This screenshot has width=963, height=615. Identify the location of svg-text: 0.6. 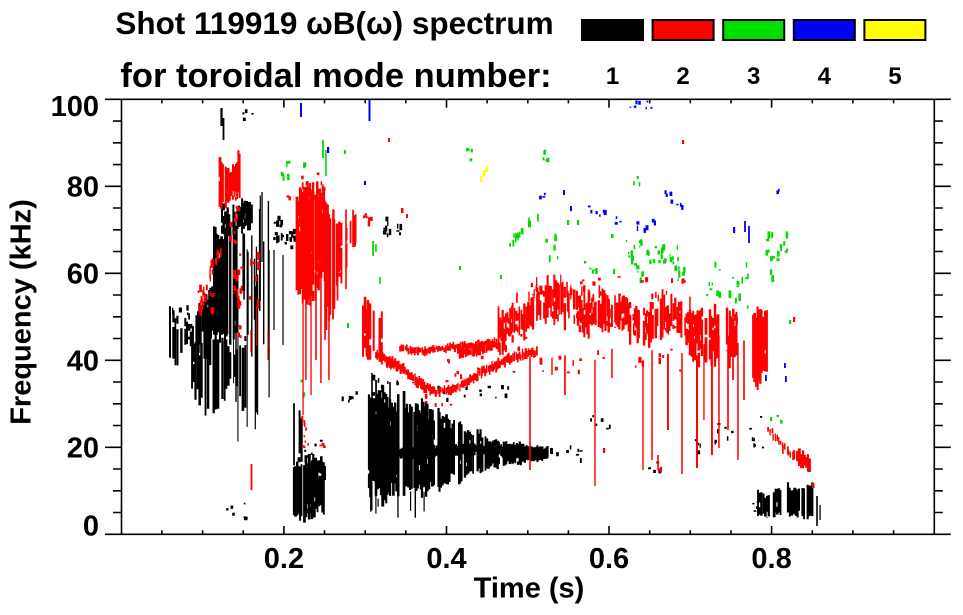
(609, 559).